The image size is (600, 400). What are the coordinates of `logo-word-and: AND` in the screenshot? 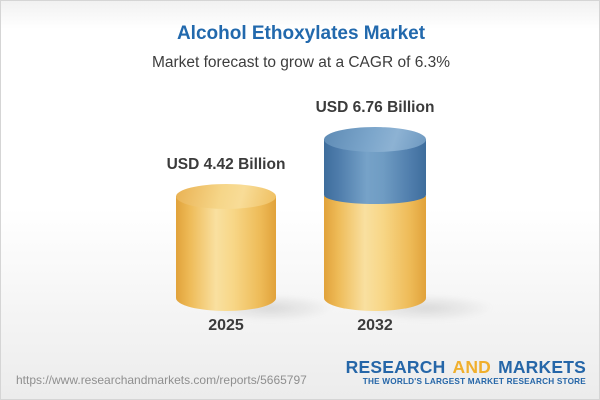 It's located at (471, 367).